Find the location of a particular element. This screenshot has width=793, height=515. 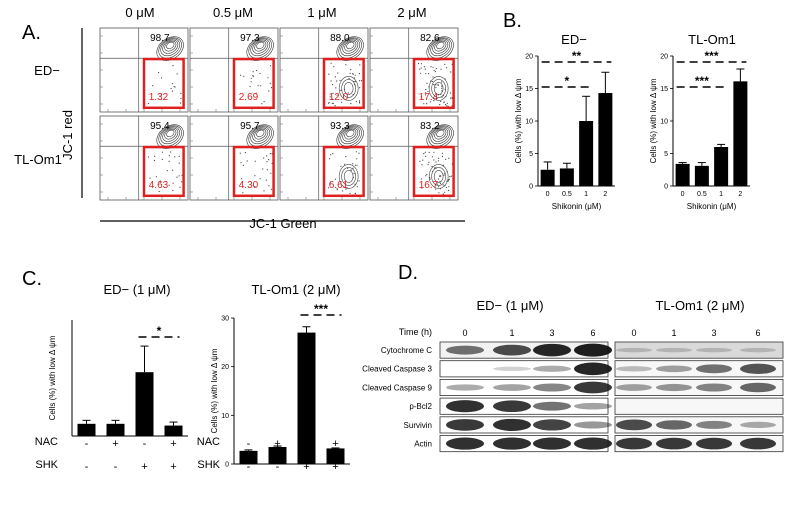

shk-label-left: SHK is located at coordinates (46, 465).